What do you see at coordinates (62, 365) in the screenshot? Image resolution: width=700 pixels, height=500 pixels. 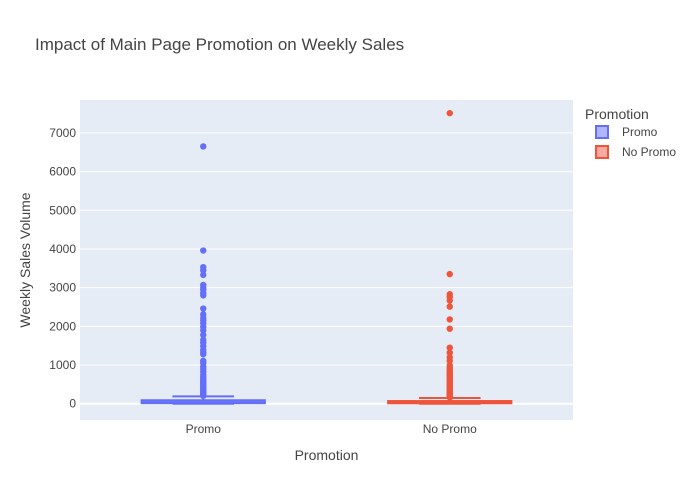 I see `y-tick-label: 1000` at bounding box center [62, 365].